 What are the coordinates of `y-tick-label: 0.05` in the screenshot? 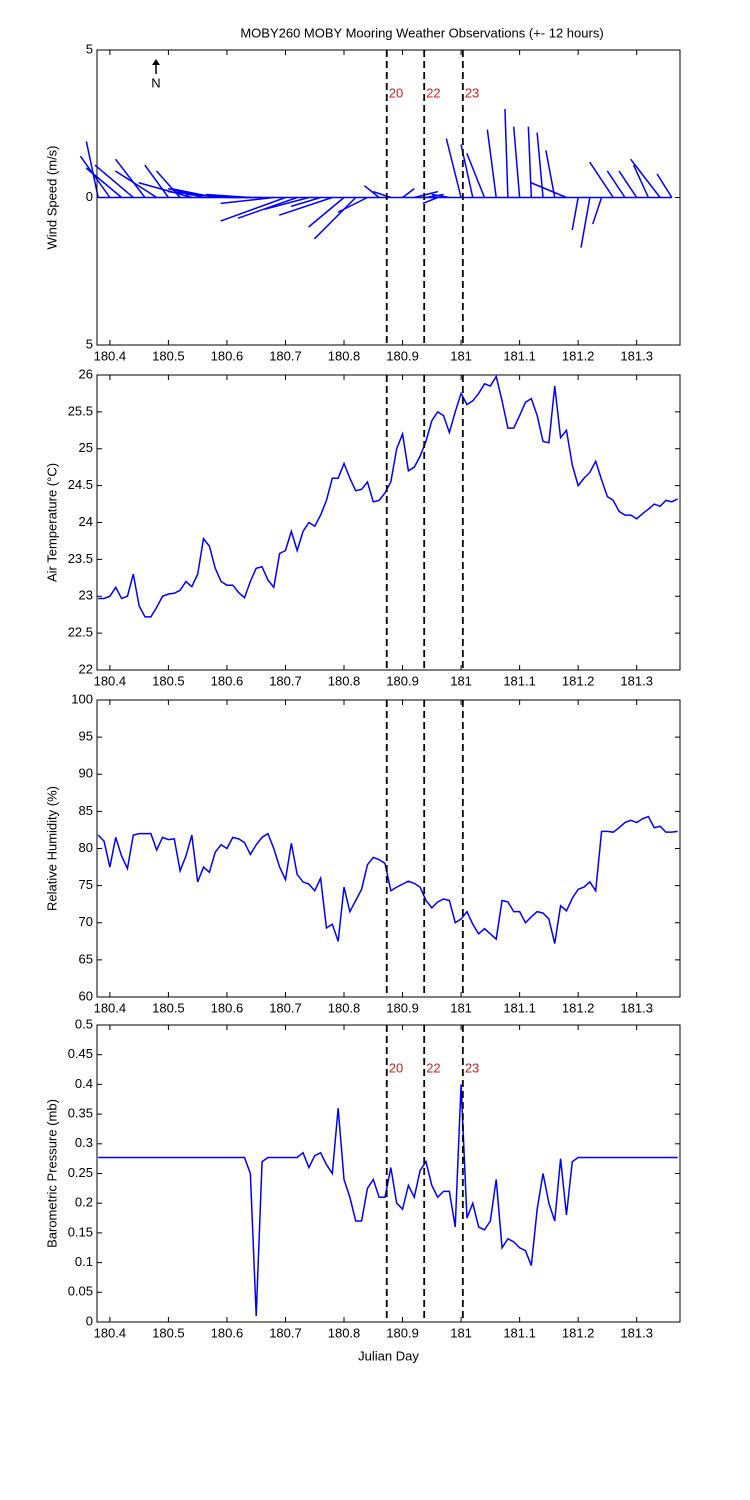 It's located at (80, 1291).